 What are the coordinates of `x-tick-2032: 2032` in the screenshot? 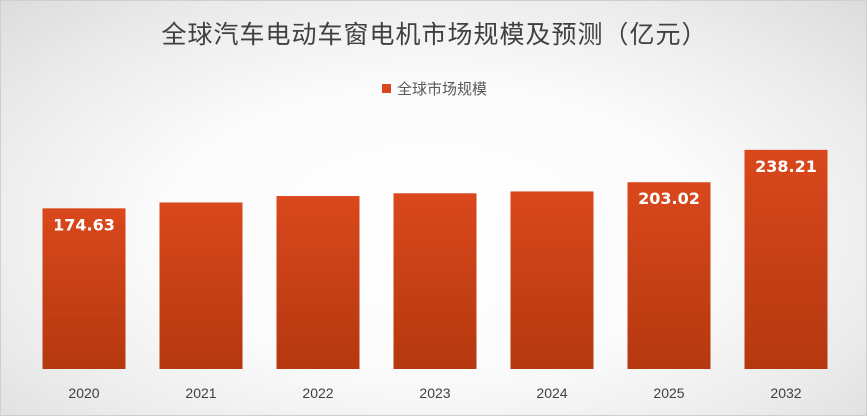 It's located at (785, 393).